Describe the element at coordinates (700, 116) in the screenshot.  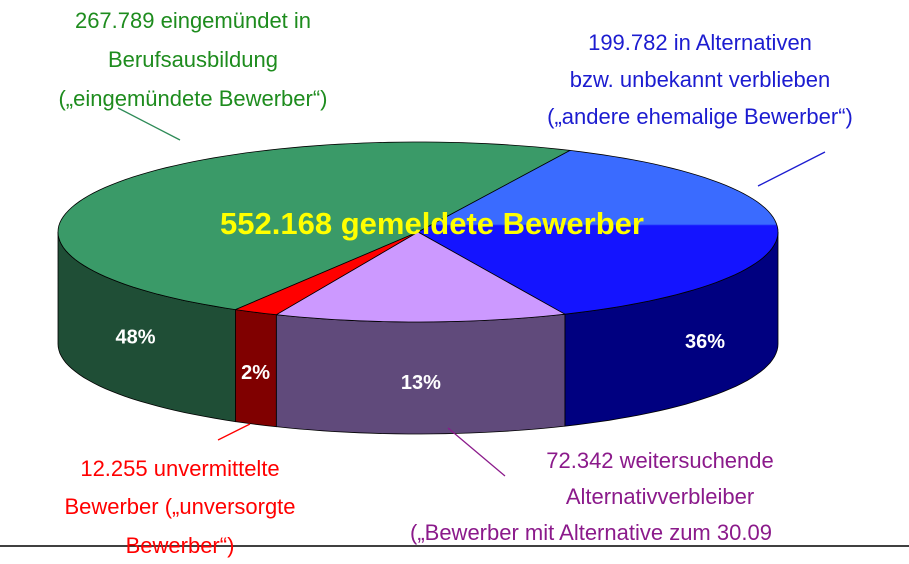
I see `callout-label: („andere ehemalige Bewerber“)` at that location.